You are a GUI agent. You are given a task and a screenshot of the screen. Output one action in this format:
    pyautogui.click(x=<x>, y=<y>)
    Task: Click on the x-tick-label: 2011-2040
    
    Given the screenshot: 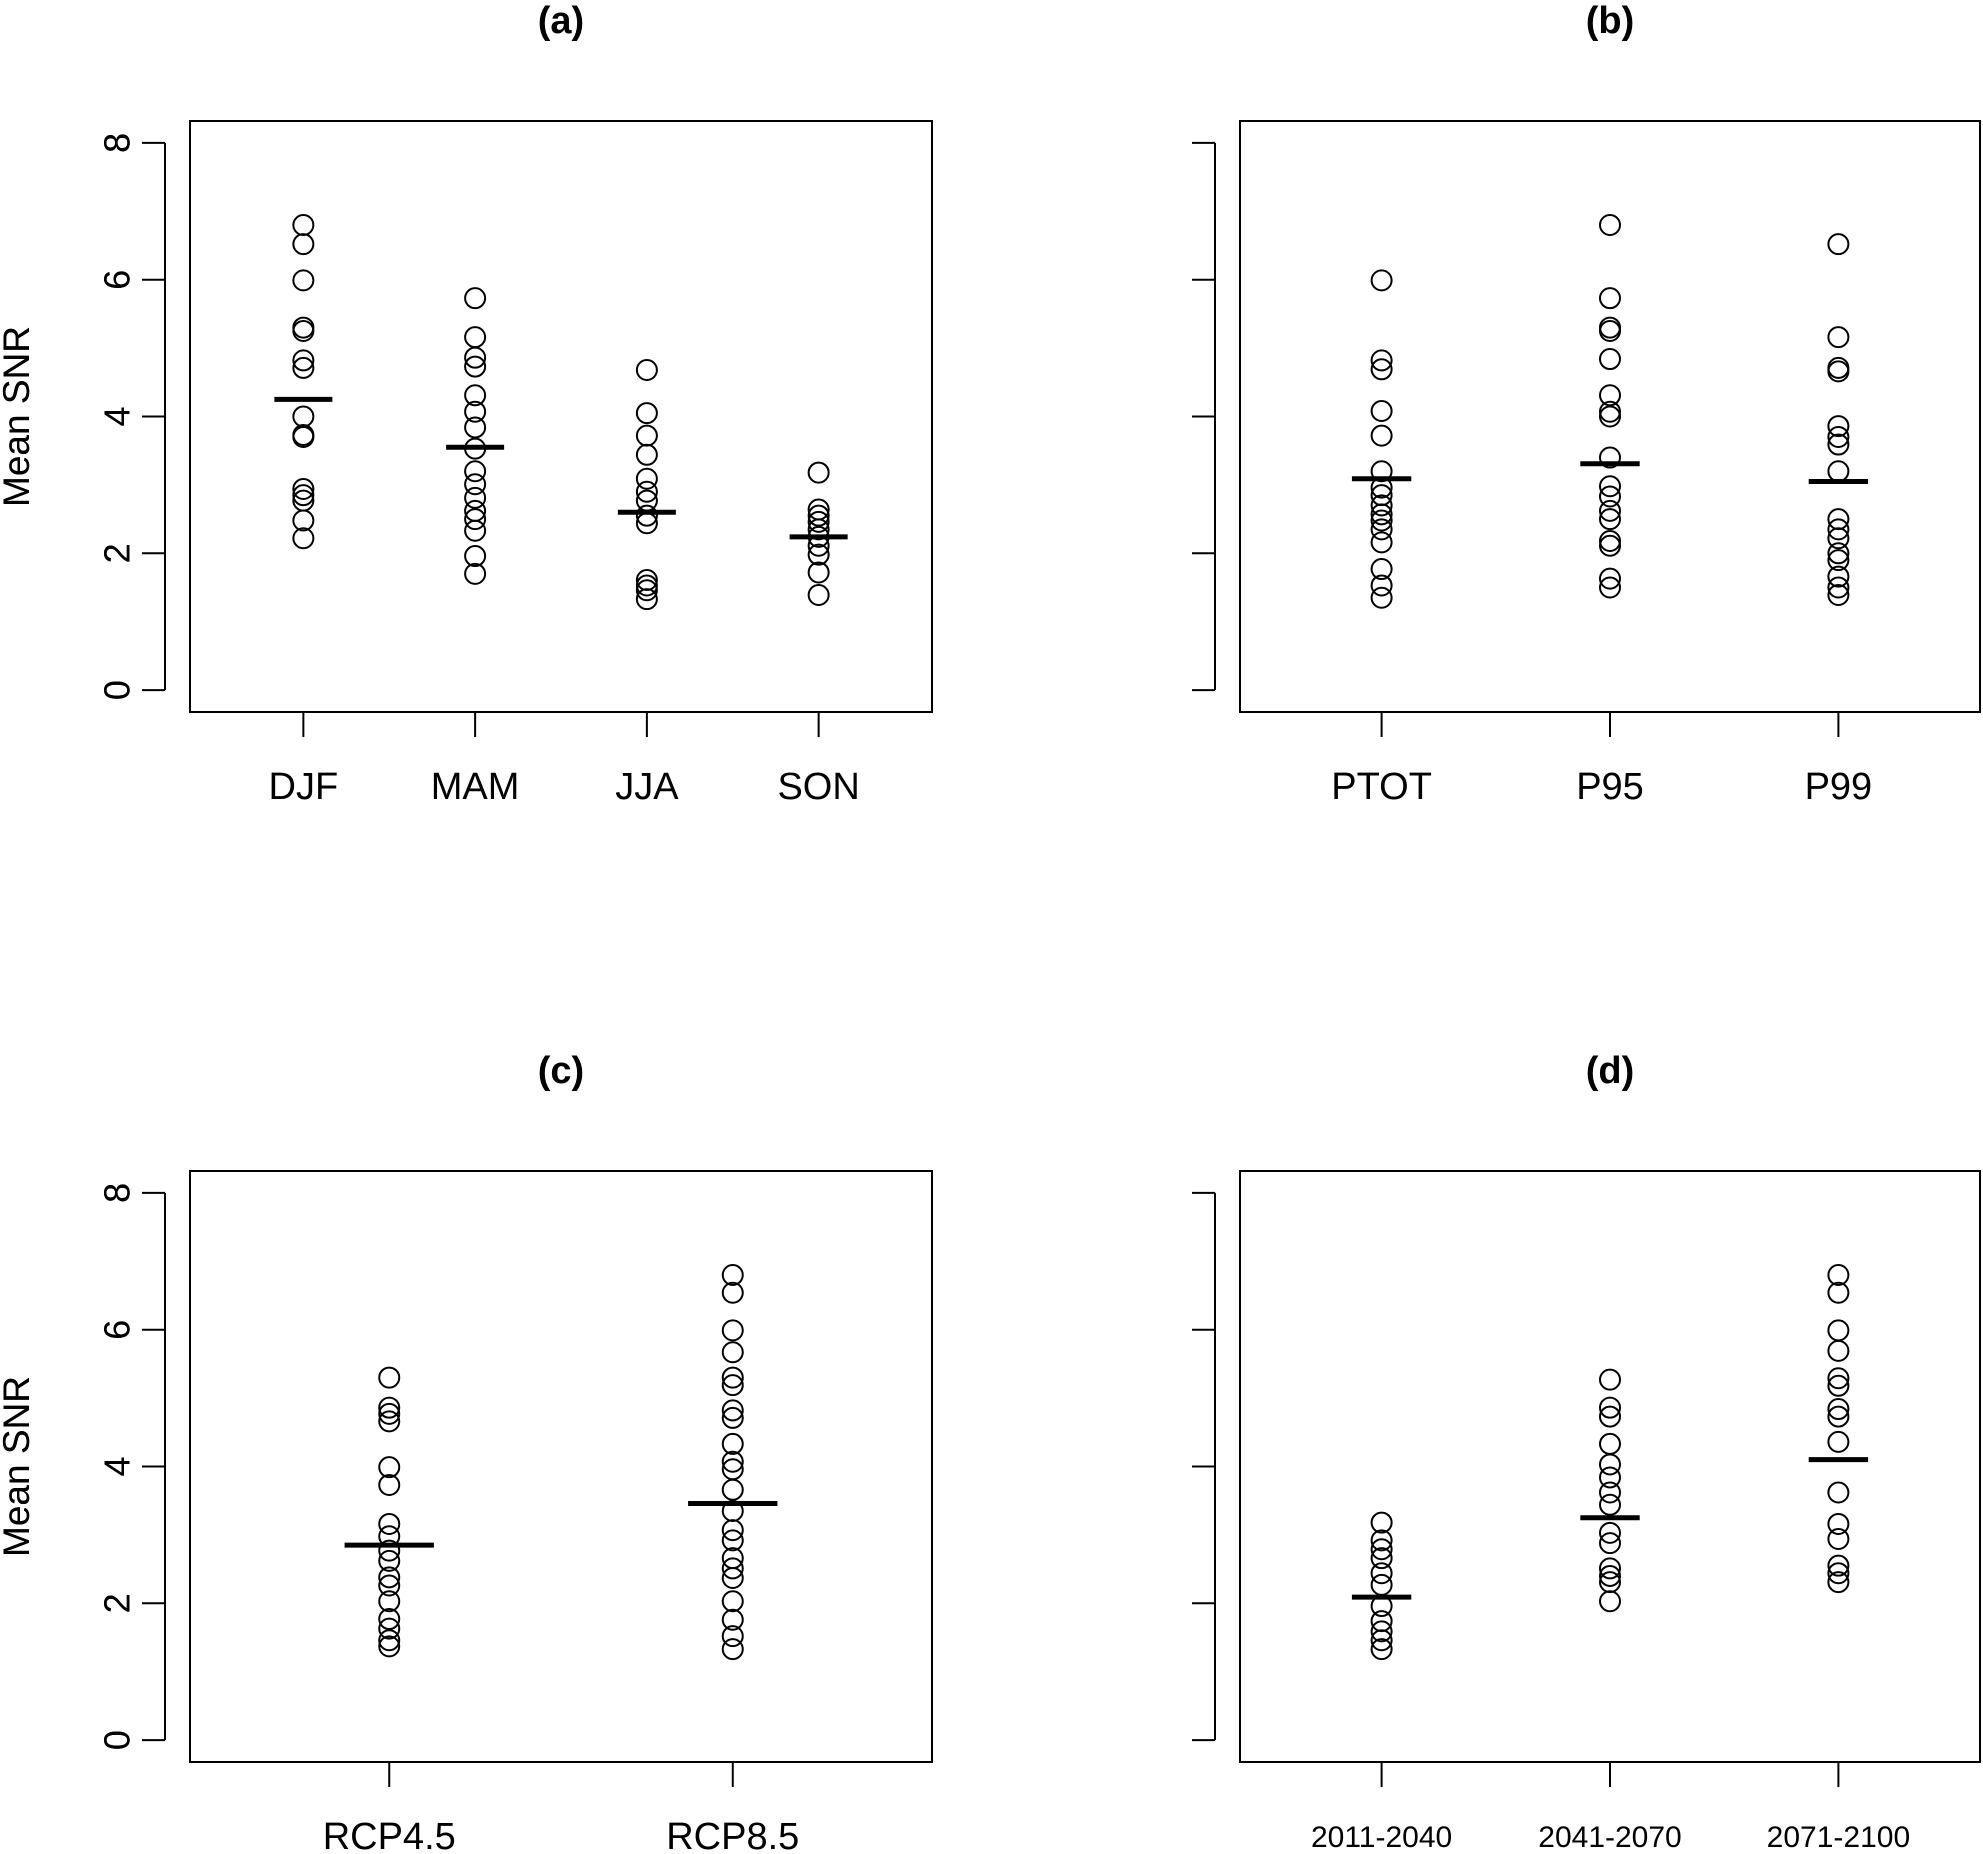 What is the action you would take?
    pyautogui.click(x=1381, y=1837)
    